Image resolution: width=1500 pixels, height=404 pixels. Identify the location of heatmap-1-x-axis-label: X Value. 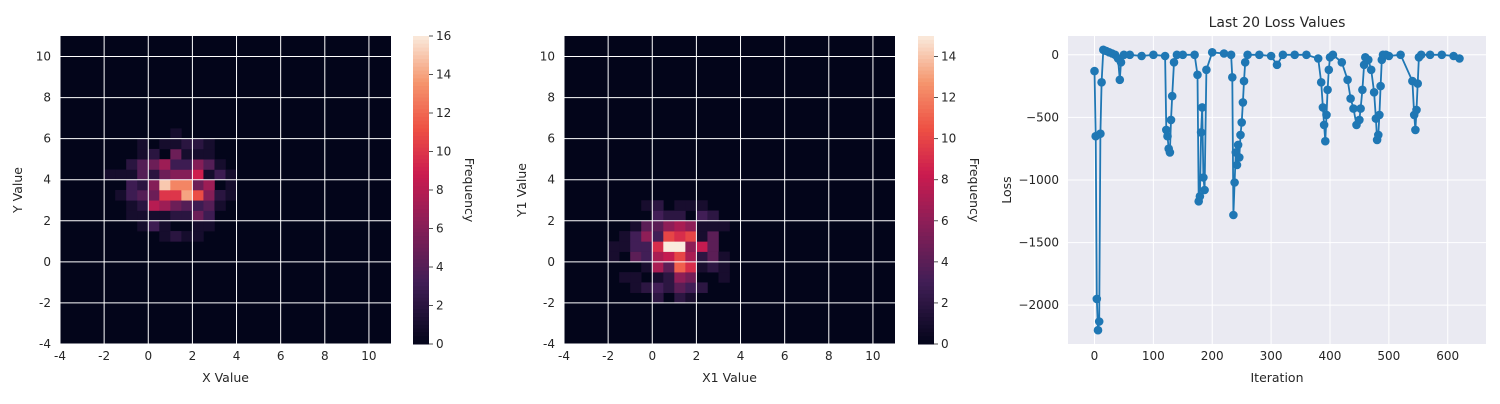
(225, 377).